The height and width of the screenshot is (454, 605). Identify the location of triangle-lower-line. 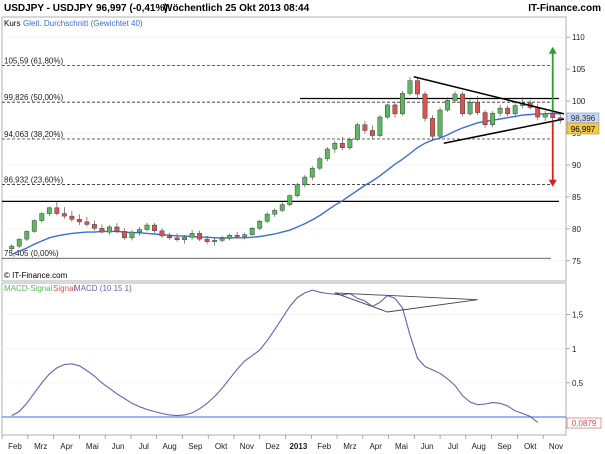
(504, 131).